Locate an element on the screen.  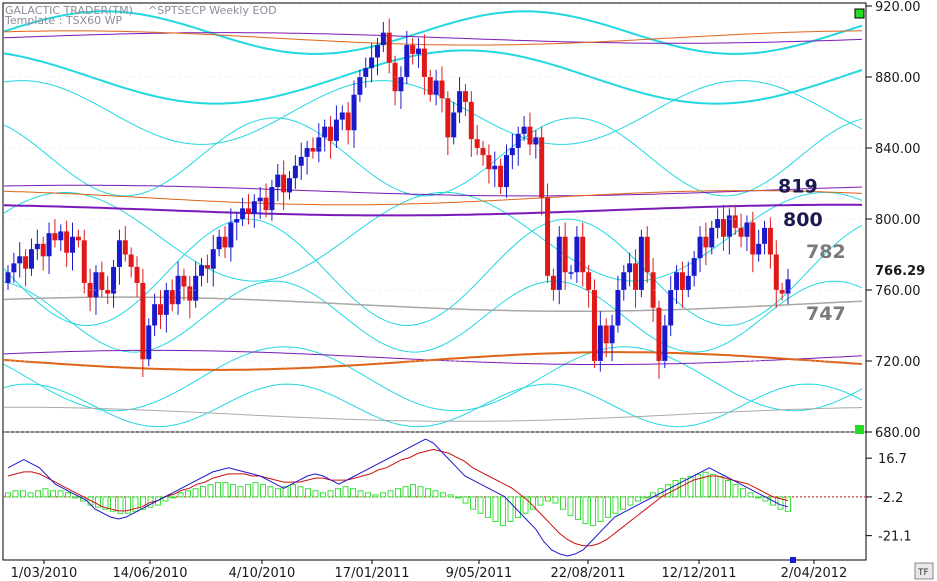
tf-icon is located at coordinates (924, 571).